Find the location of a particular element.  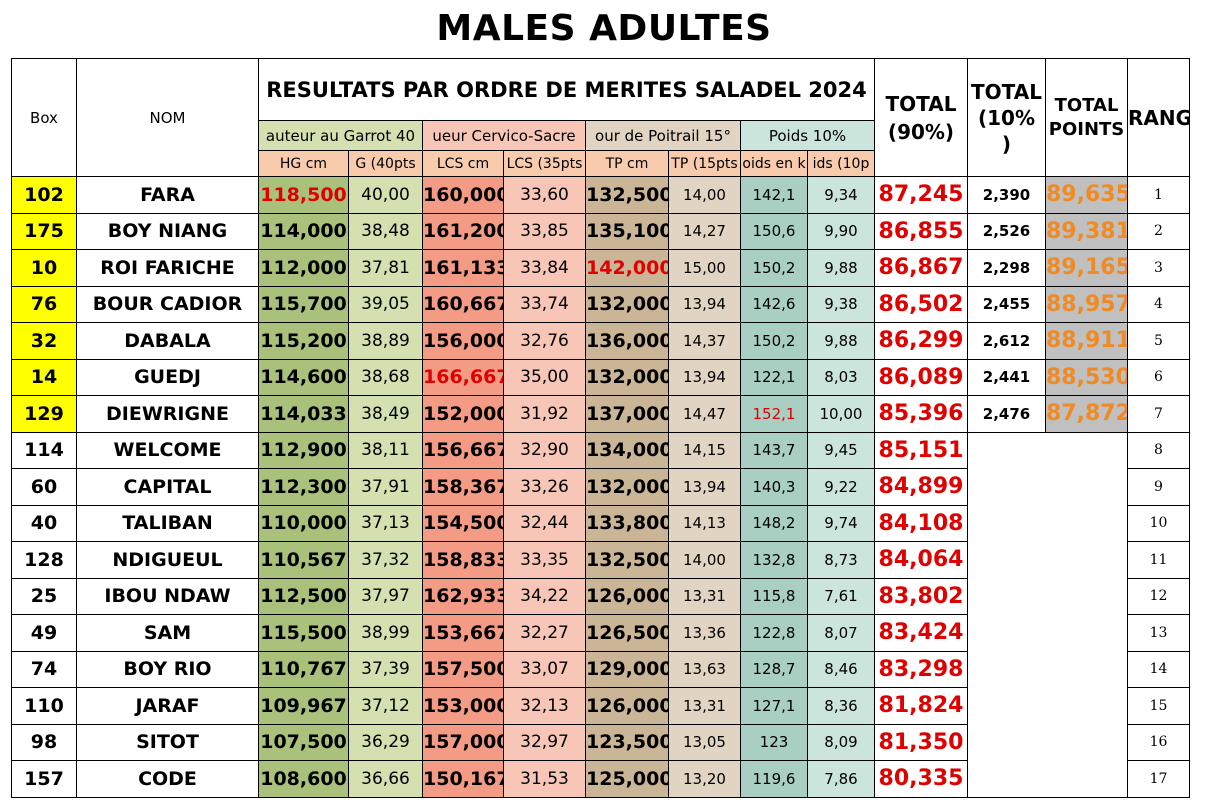

cell-lcs-pts: 33,35 is located at coordinates (544, 560).